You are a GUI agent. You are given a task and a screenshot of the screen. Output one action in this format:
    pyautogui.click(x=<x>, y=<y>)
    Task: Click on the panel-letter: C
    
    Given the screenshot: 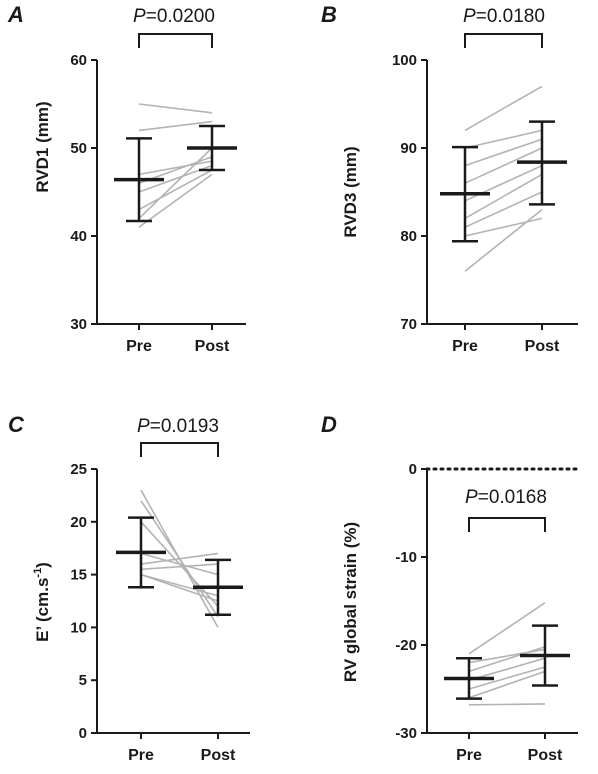 What is the action you would take?
    pyautogui.click(x=16, y=424)
    